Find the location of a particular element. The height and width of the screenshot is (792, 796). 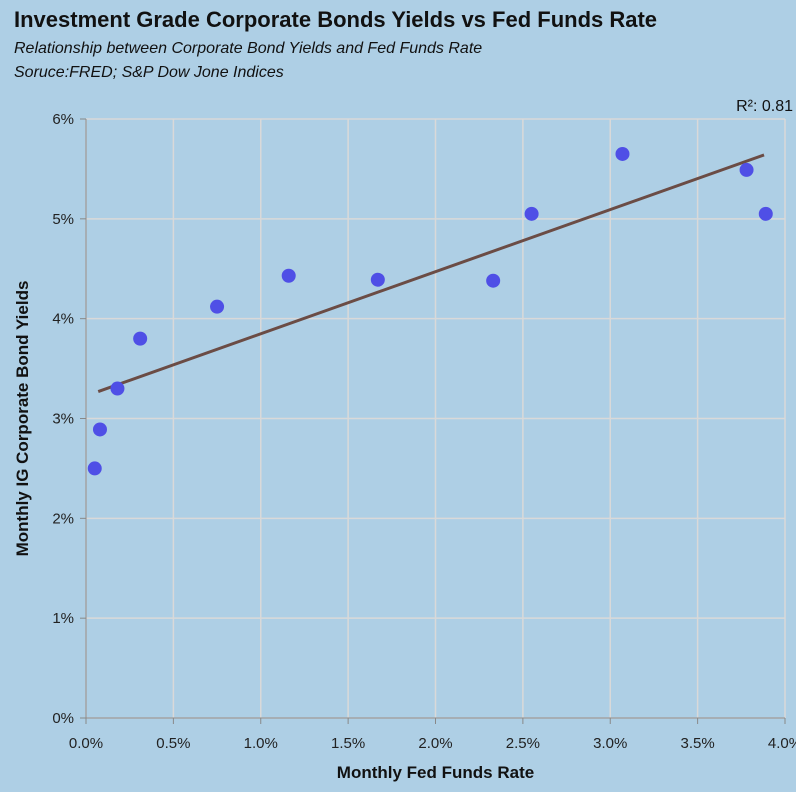

r-squared-label: R²: 0.81 is located at coordinates (764, 106).